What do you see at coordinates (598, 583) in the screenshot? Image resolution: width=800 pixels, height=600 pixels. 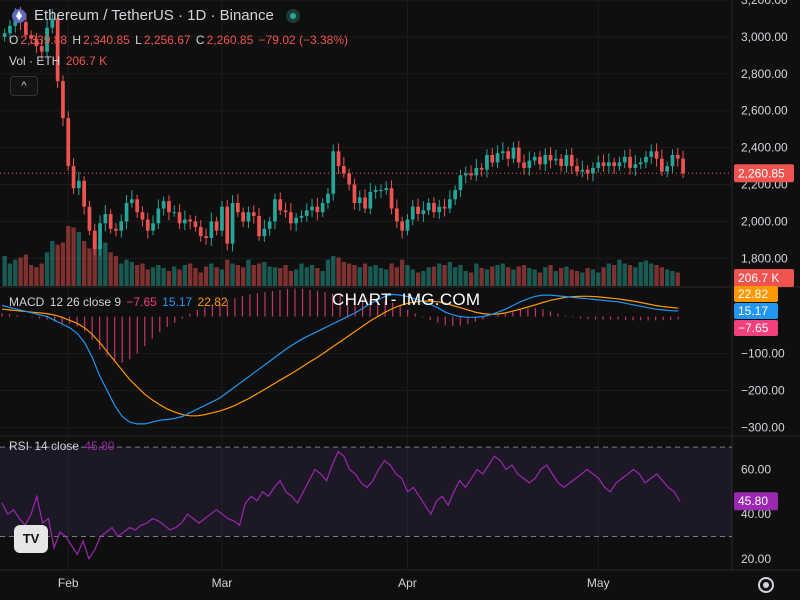 I see `x-tick-label: May` at bounding box center [598, 583].